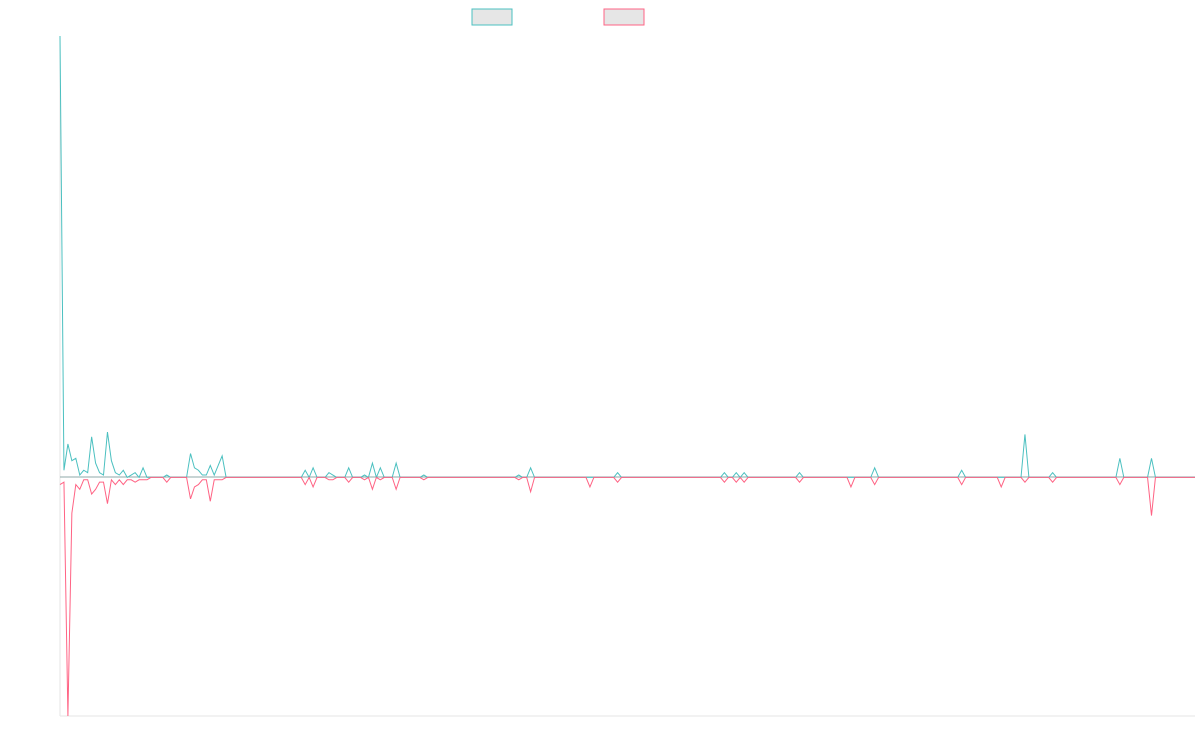 The height and width of the screenshot is (750, 1200). I want to click on chart-legend, so click(558, 17).